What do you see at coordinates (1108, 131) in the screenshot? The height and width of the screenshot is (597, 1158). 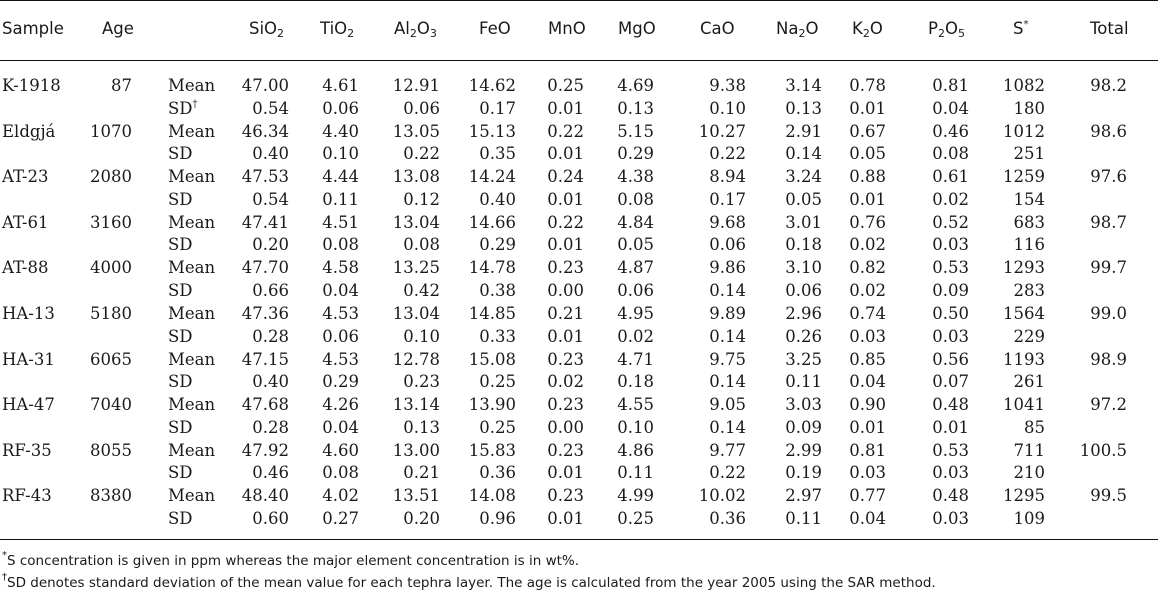 I see `total-value: 98.6` at bounding box center [1108, 131].